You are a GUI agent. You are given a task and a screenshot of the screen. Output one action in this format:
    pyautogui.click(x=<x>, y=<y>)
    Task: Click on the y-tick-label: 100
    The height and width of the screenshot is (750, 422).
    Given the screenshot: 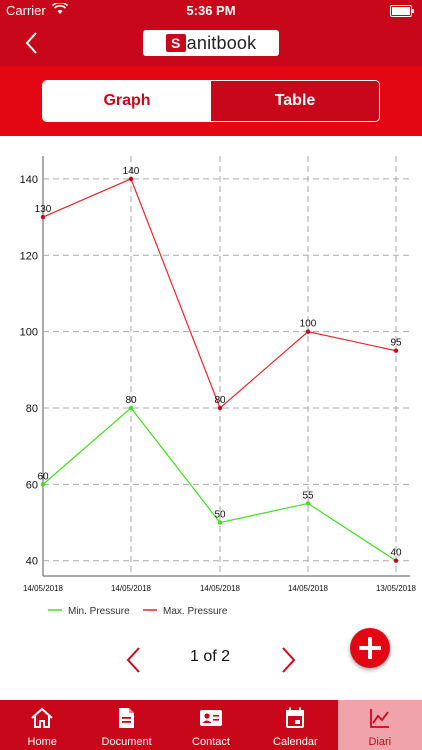 What is the action you would take?
    pyautogui.click(x=29, y=333)
    